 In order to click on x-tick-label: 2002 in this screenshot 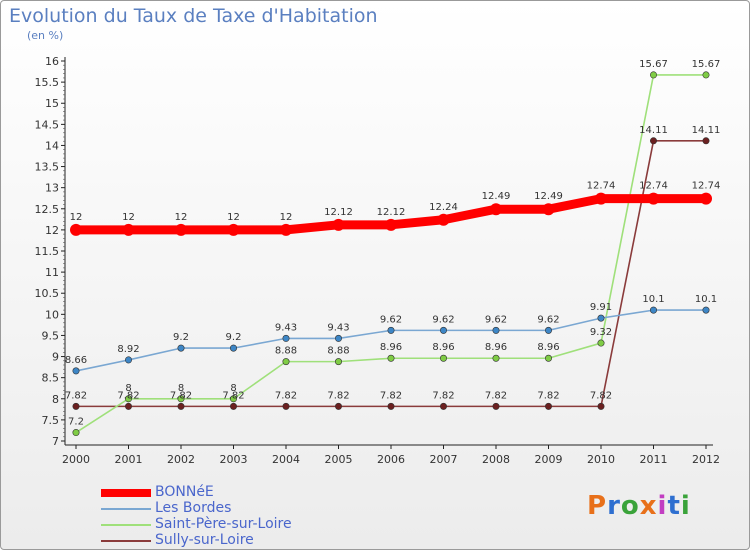, I will do `click(181, 459)`.